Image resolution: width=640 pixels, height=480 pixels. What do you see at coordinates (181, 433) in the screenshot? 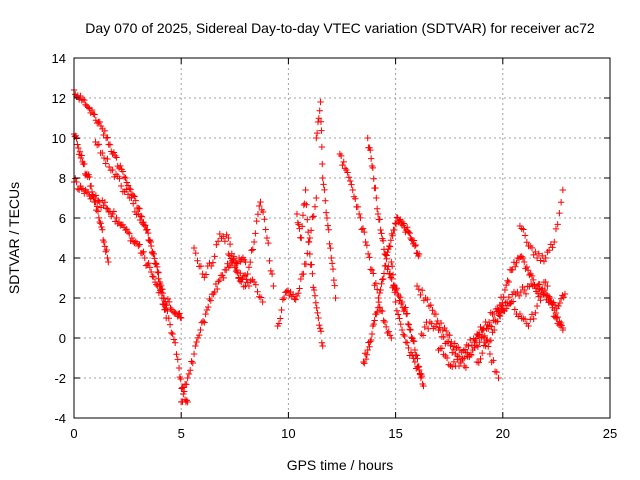
I see `x-tick-label: 5` at bounding box center [181, 433].